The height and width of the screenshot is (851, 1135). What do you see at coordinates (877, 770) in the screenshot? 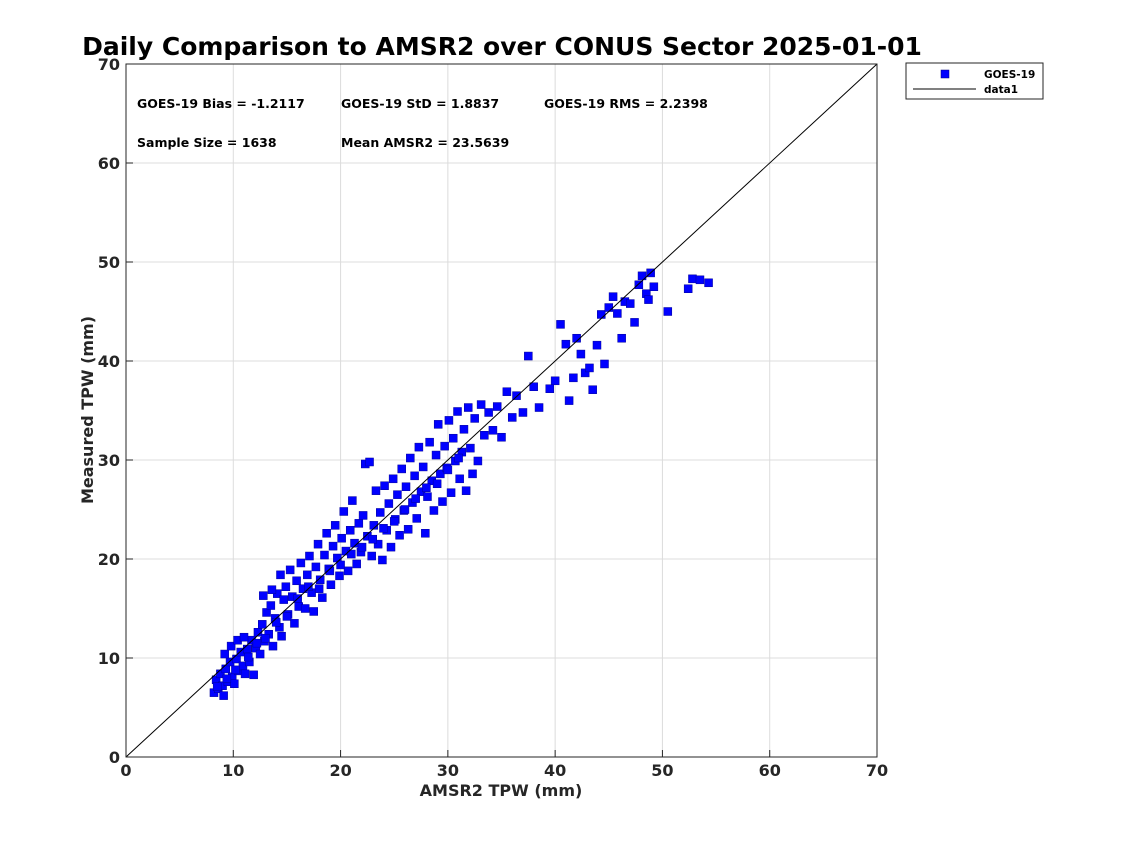
I see `x-tick-label: 70` at bounding box center [877, 770].